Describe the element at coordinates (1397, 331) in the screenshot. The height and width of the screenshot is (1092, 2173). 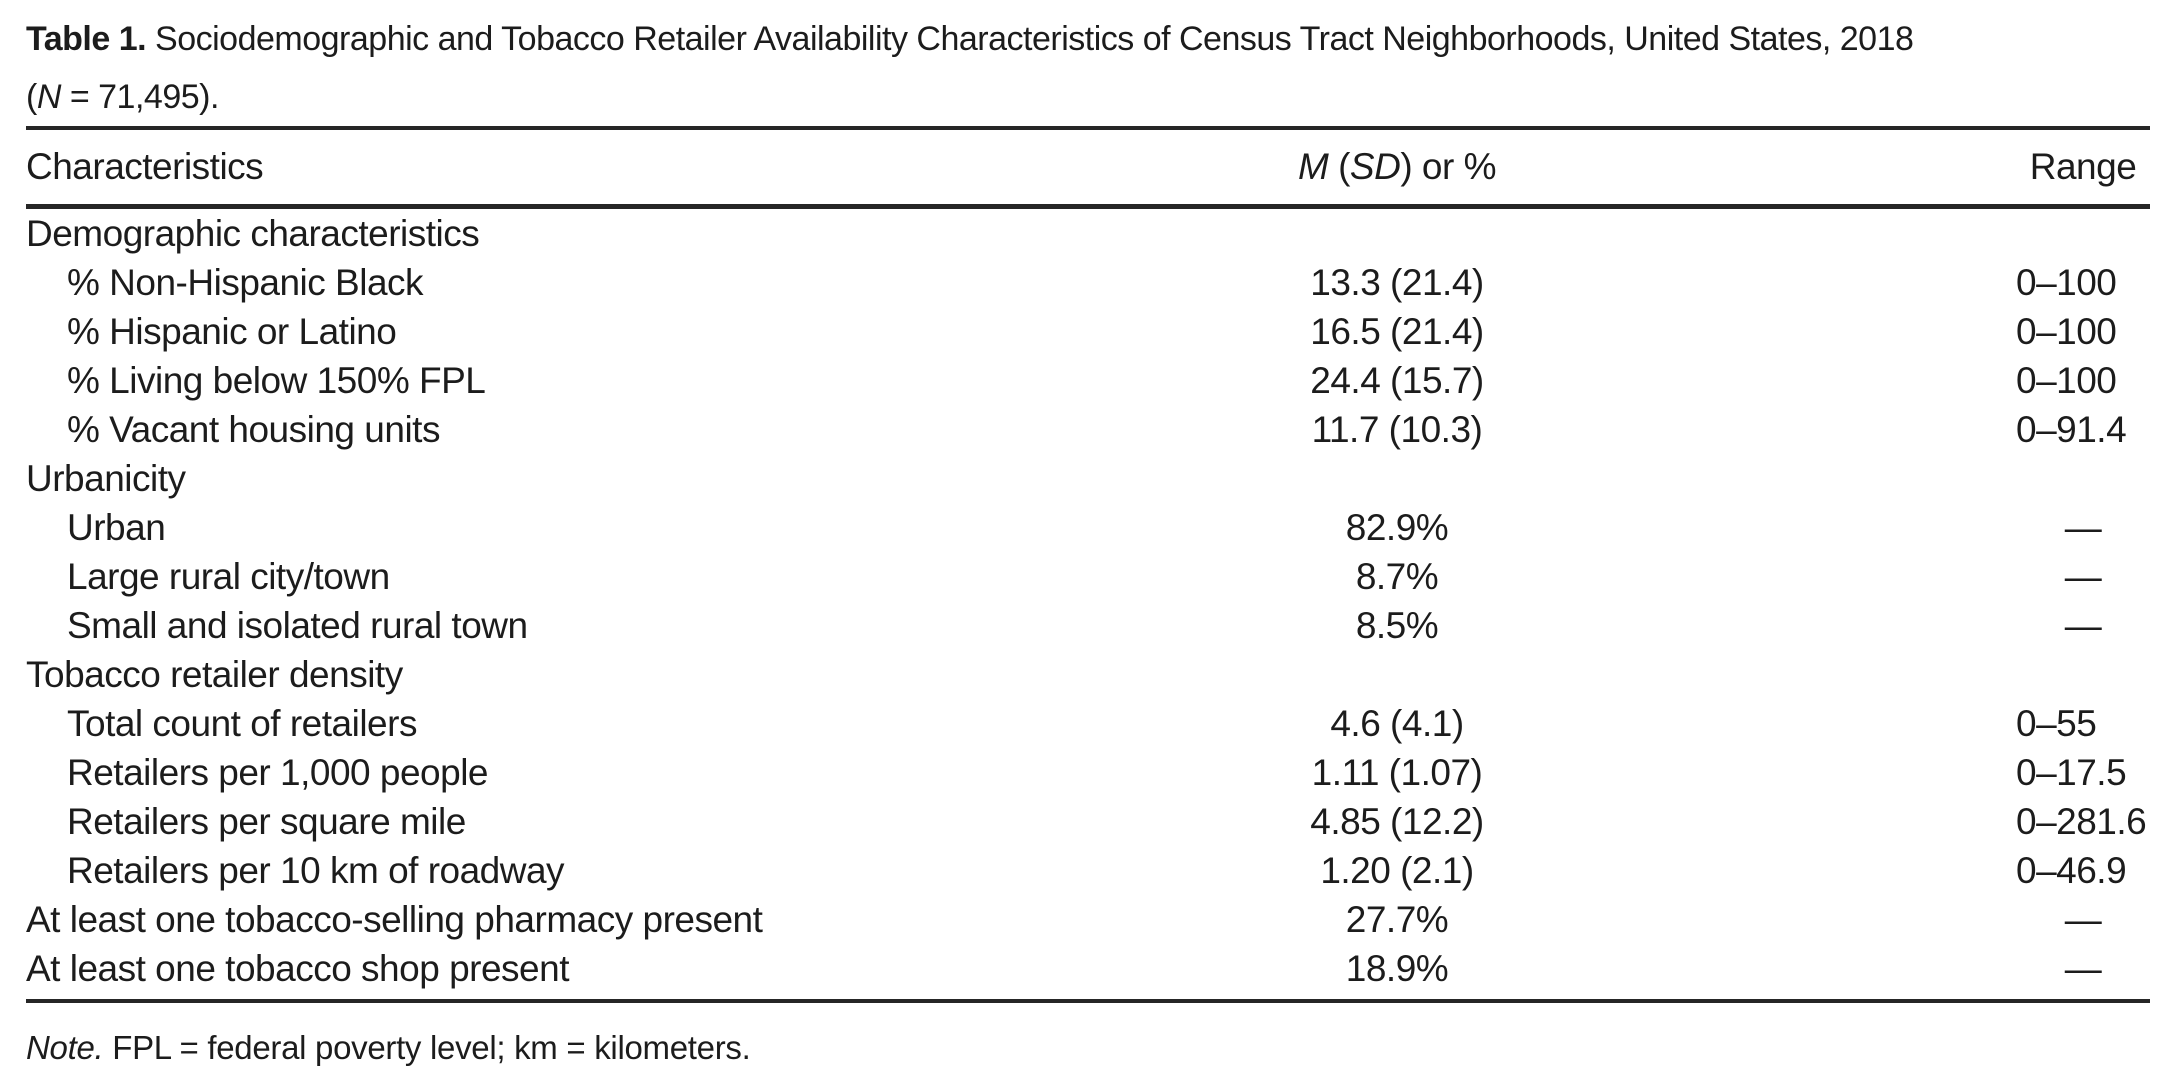
I see `row-value: 16.5 (21.4)` at that location.